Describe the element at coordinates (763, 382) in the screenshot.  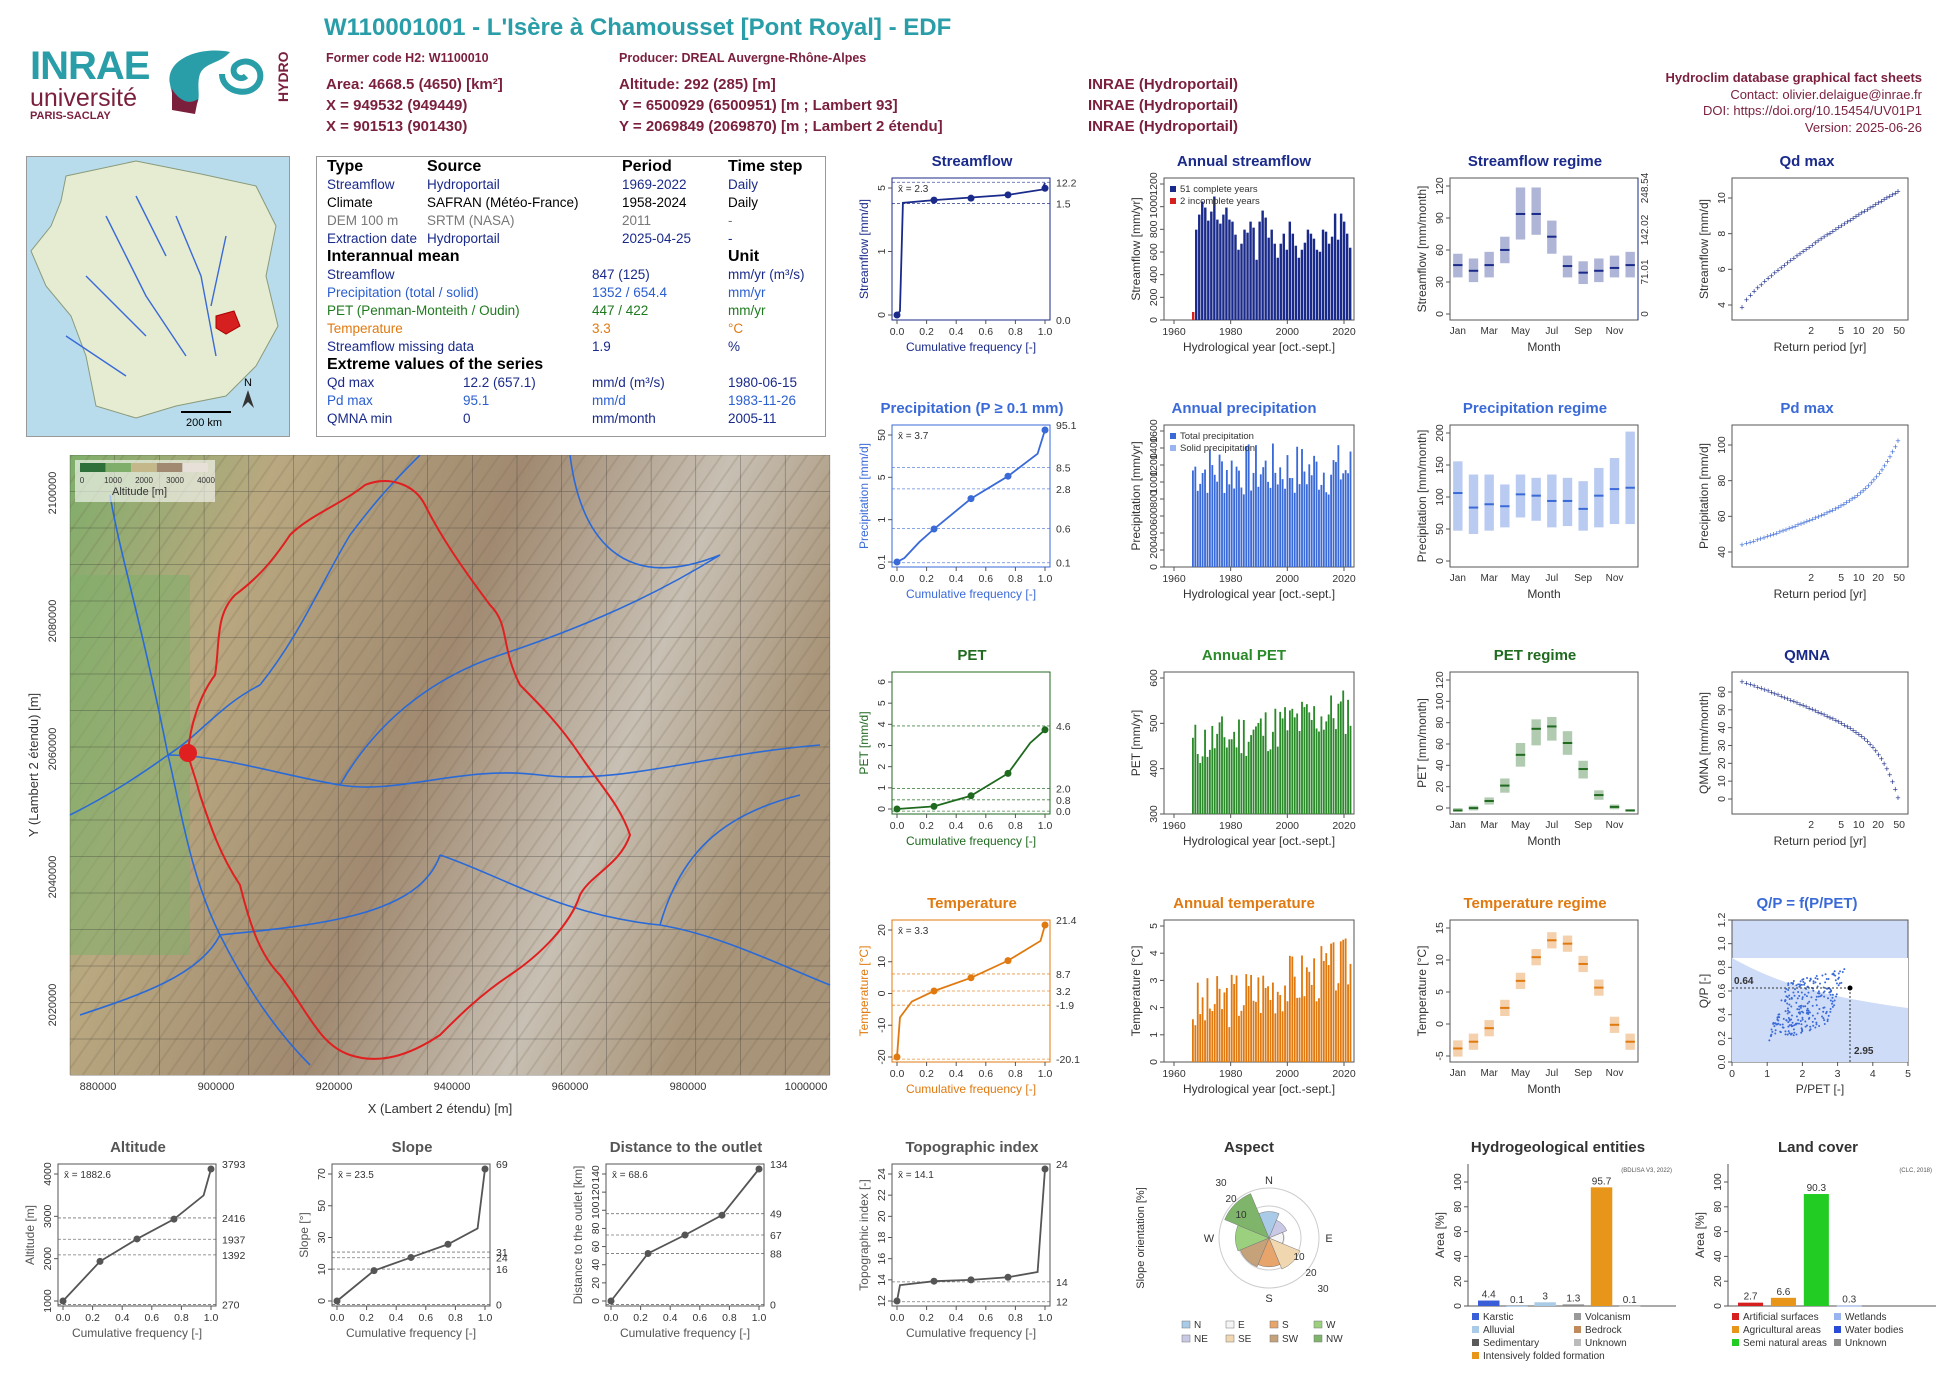
I see `extreme-date: 1980-06-15` at that location.